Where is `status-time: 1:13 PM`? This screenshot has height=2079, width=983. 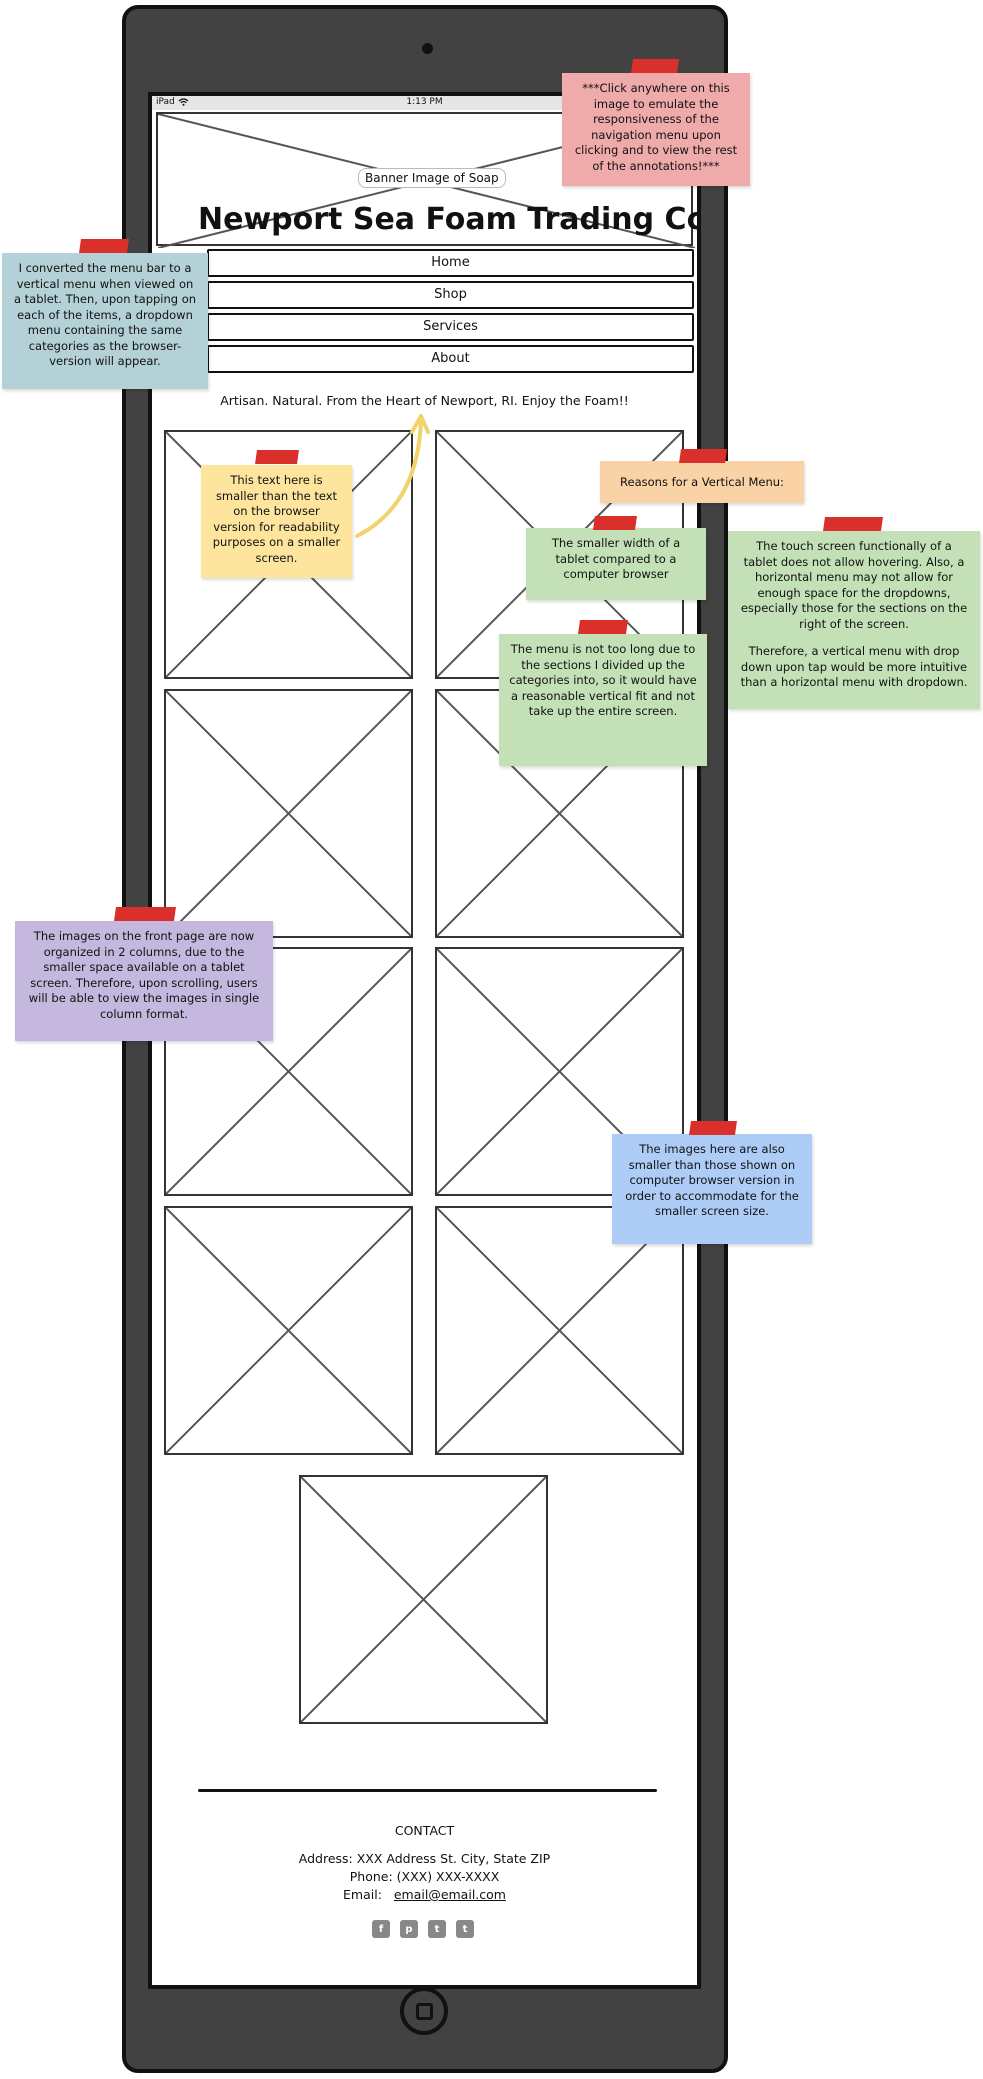 status-time: 1:13 PM is located at coordinates (424, 102).